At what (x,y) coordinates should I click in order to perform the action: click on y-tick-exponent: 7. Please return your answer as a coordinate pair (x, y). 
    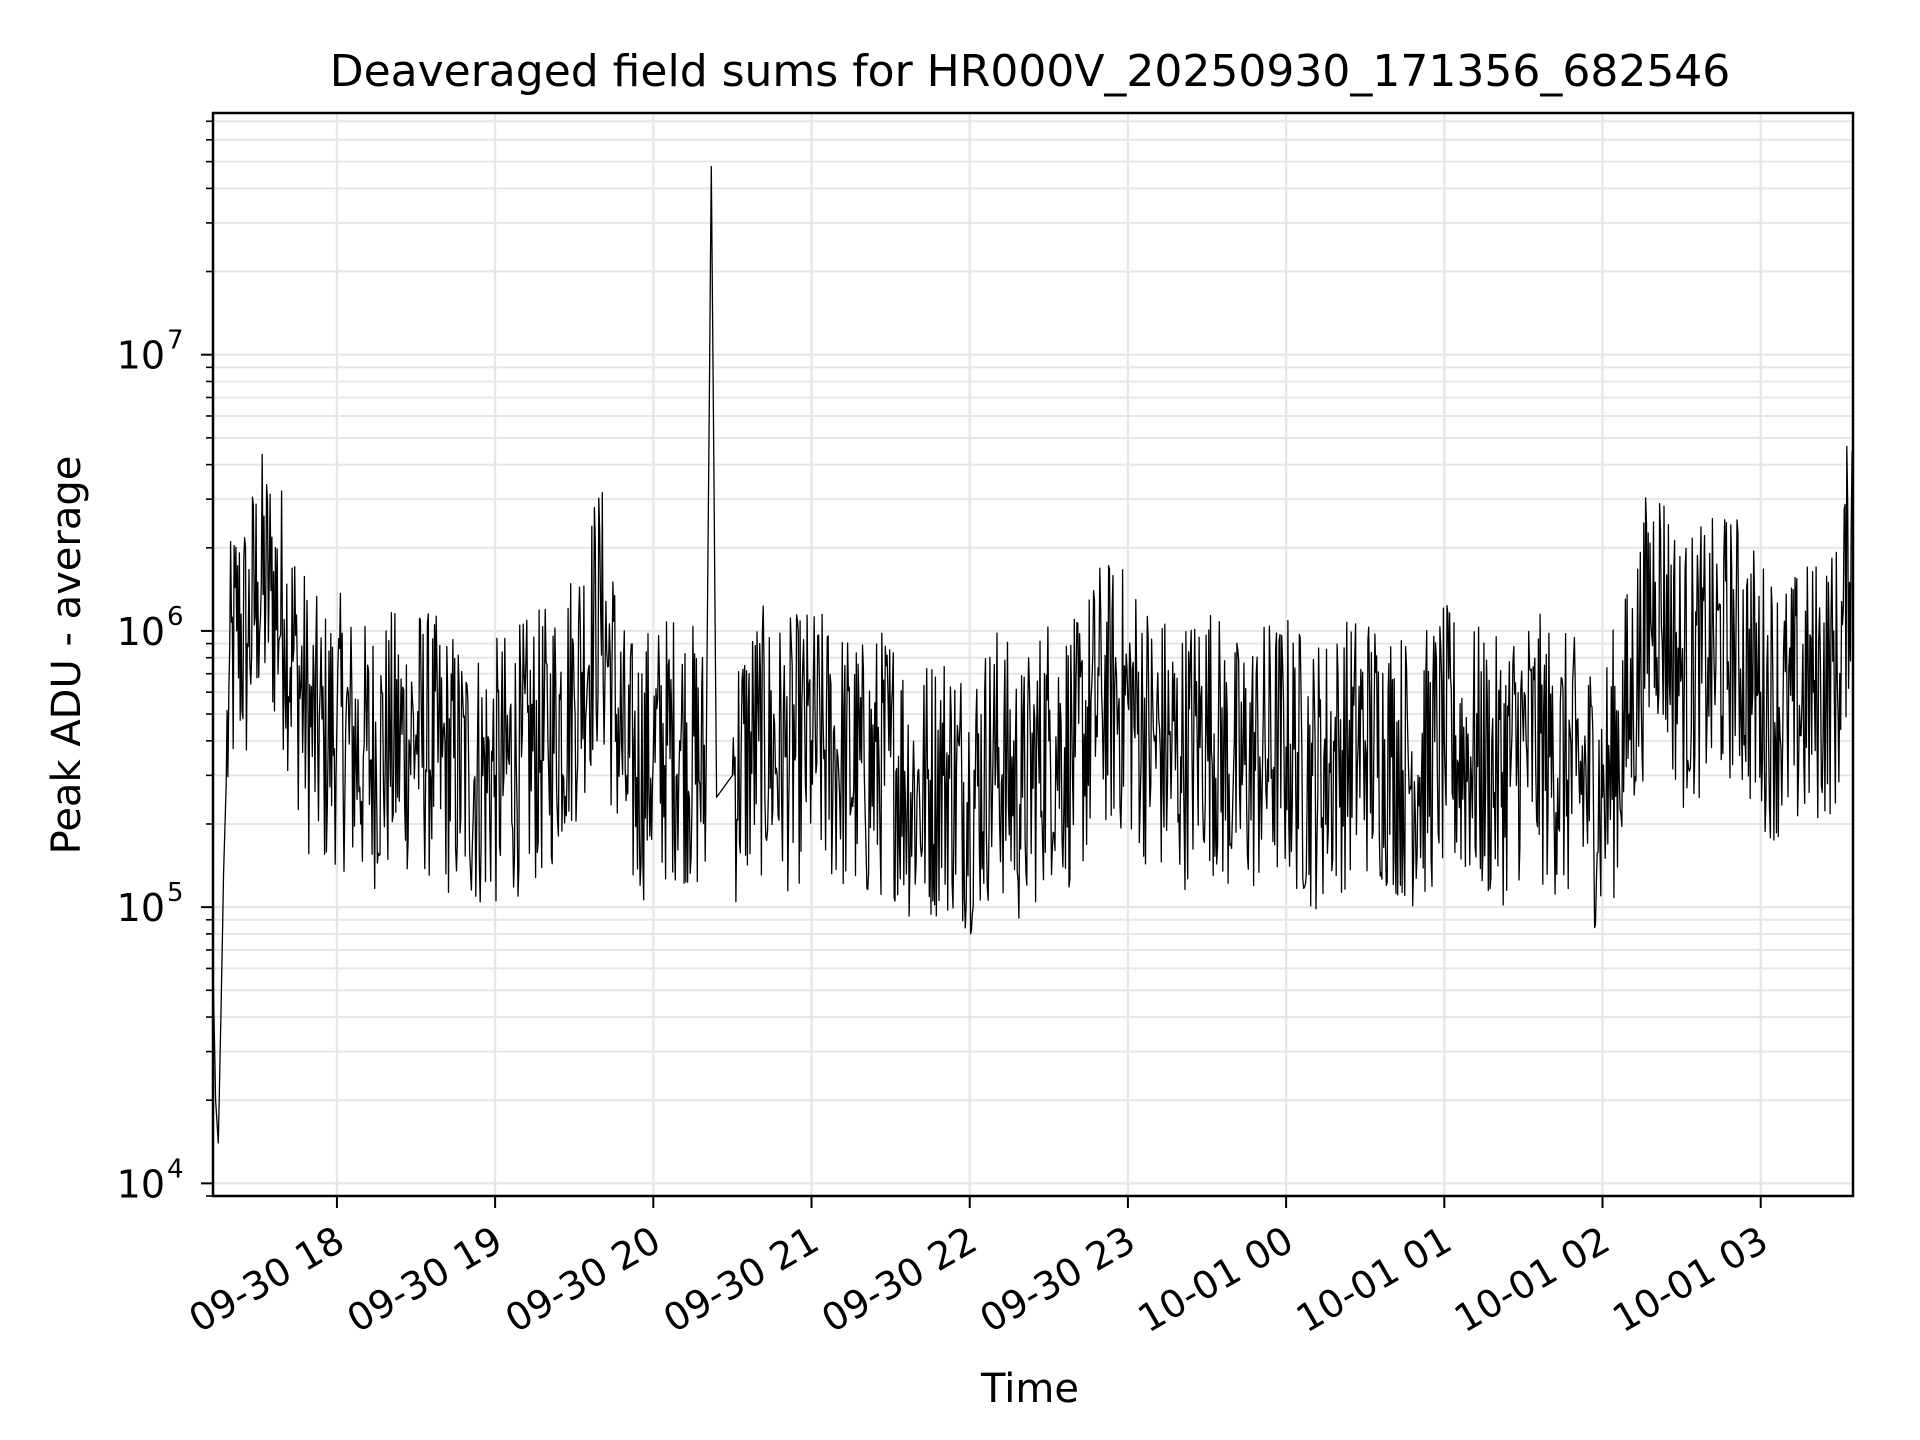
    Looking at the image, I should click on (175, 341).